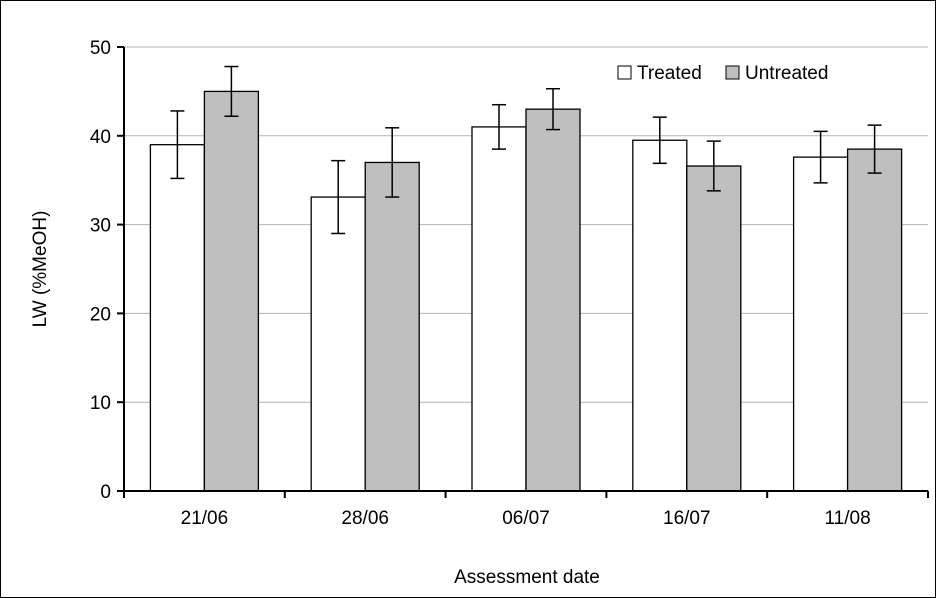 This screenshot has width=936, height=598. I want to click on legend-swatch-untreated, so click(732, 72).